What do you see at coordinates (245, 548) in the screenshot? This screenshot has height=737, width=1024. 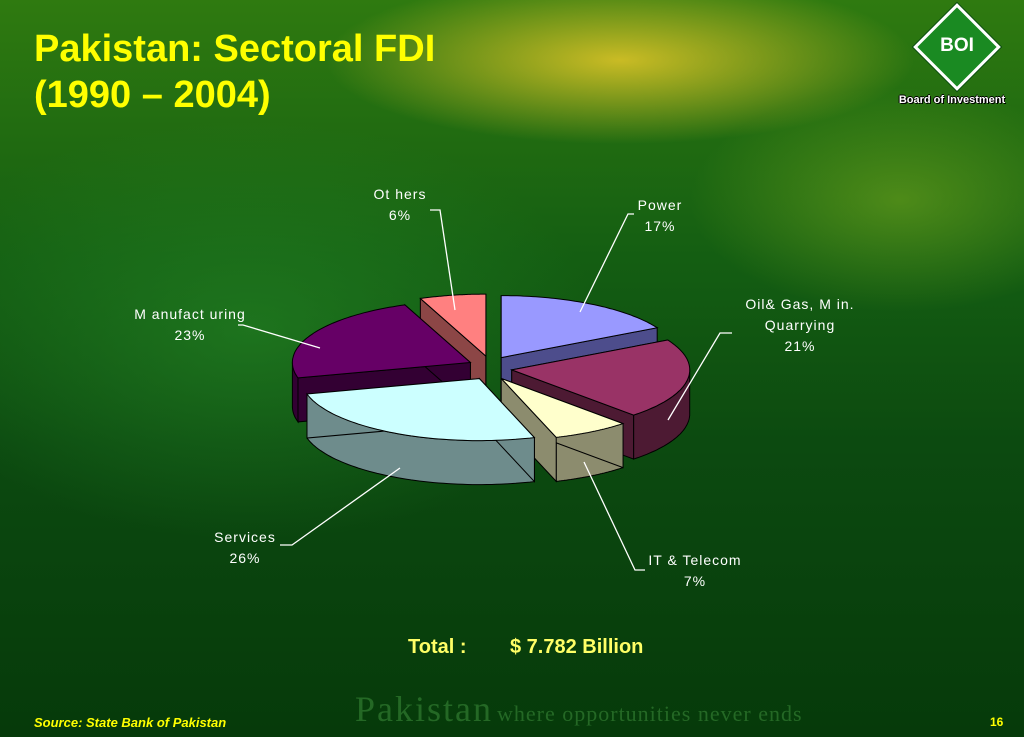 I see `label-services: Services 26%` at bounding box center [245, 548].